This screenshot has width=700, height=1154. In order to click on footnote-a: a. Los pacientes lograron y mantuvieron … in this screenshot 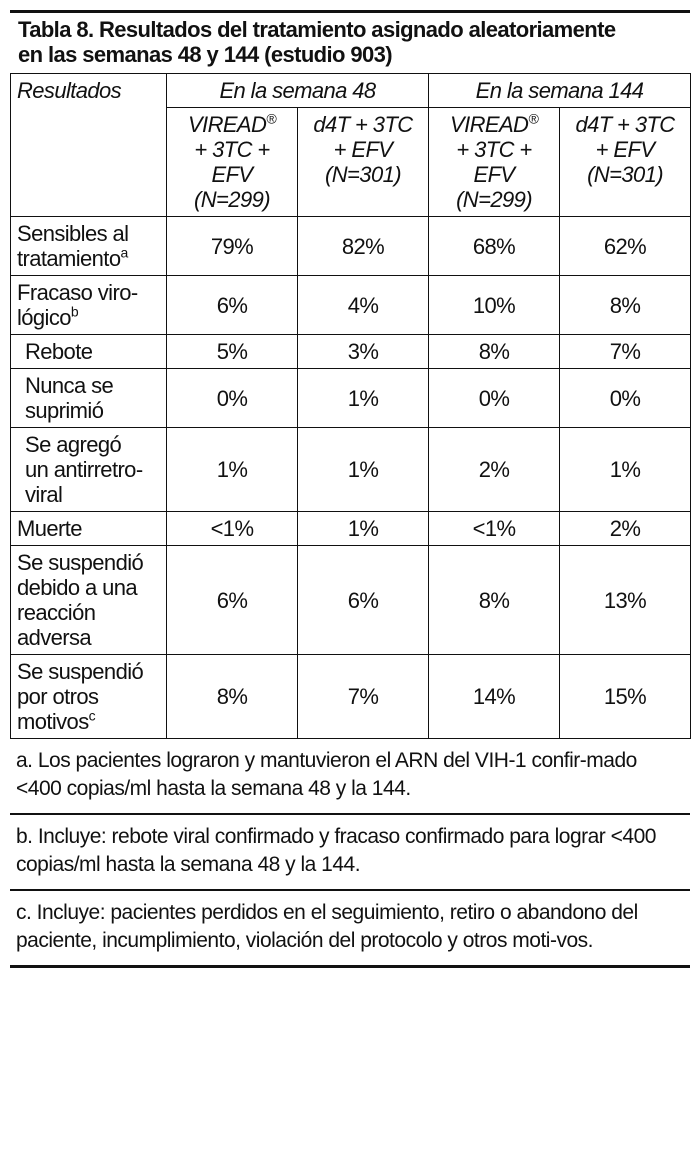, I will do `click(350, 777)`.